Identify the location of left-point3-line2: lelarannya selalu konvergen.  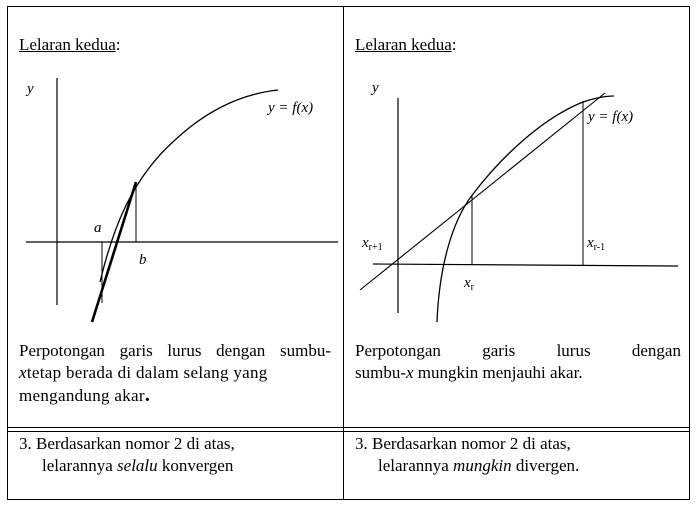
(127, 466).